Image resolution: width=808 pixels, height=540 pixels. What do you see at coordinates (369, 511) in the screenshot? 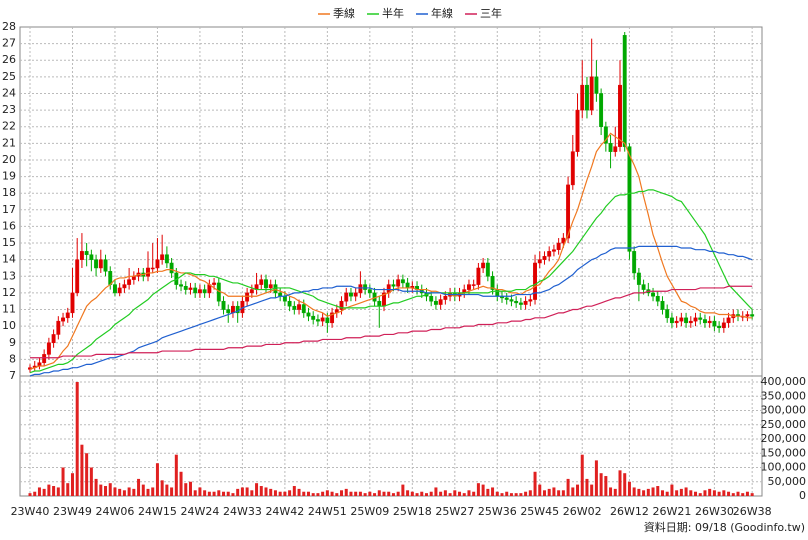
I see `x-tick-label: 25W09` at bounding box center [369, 511].